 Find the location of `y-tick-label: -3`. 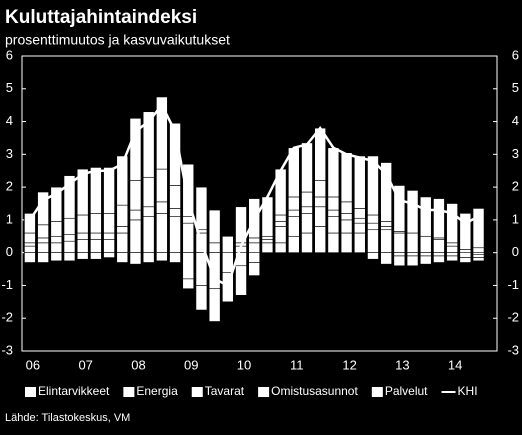

y-tick-label: -3 is located at coordinates (7, 349).